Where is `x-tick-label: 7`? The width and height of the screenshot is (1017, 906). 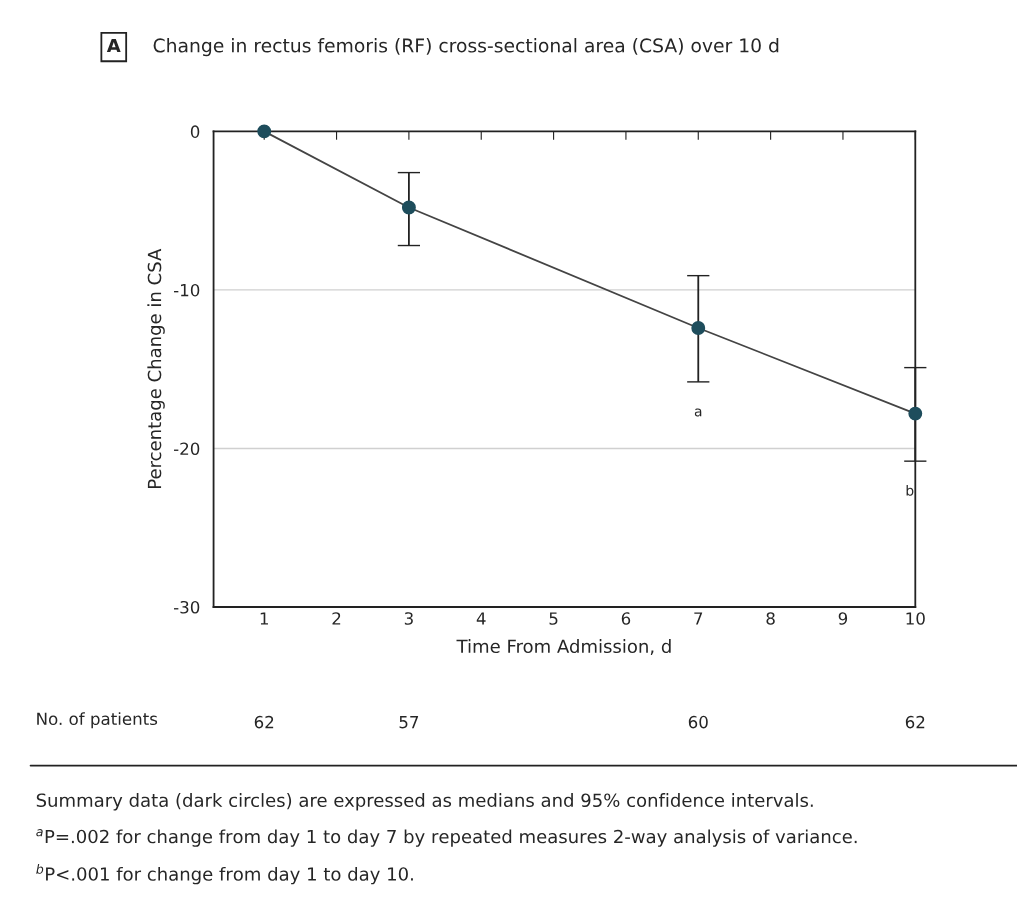 x-tick-label: 7 is located at coordinates (698, 618).